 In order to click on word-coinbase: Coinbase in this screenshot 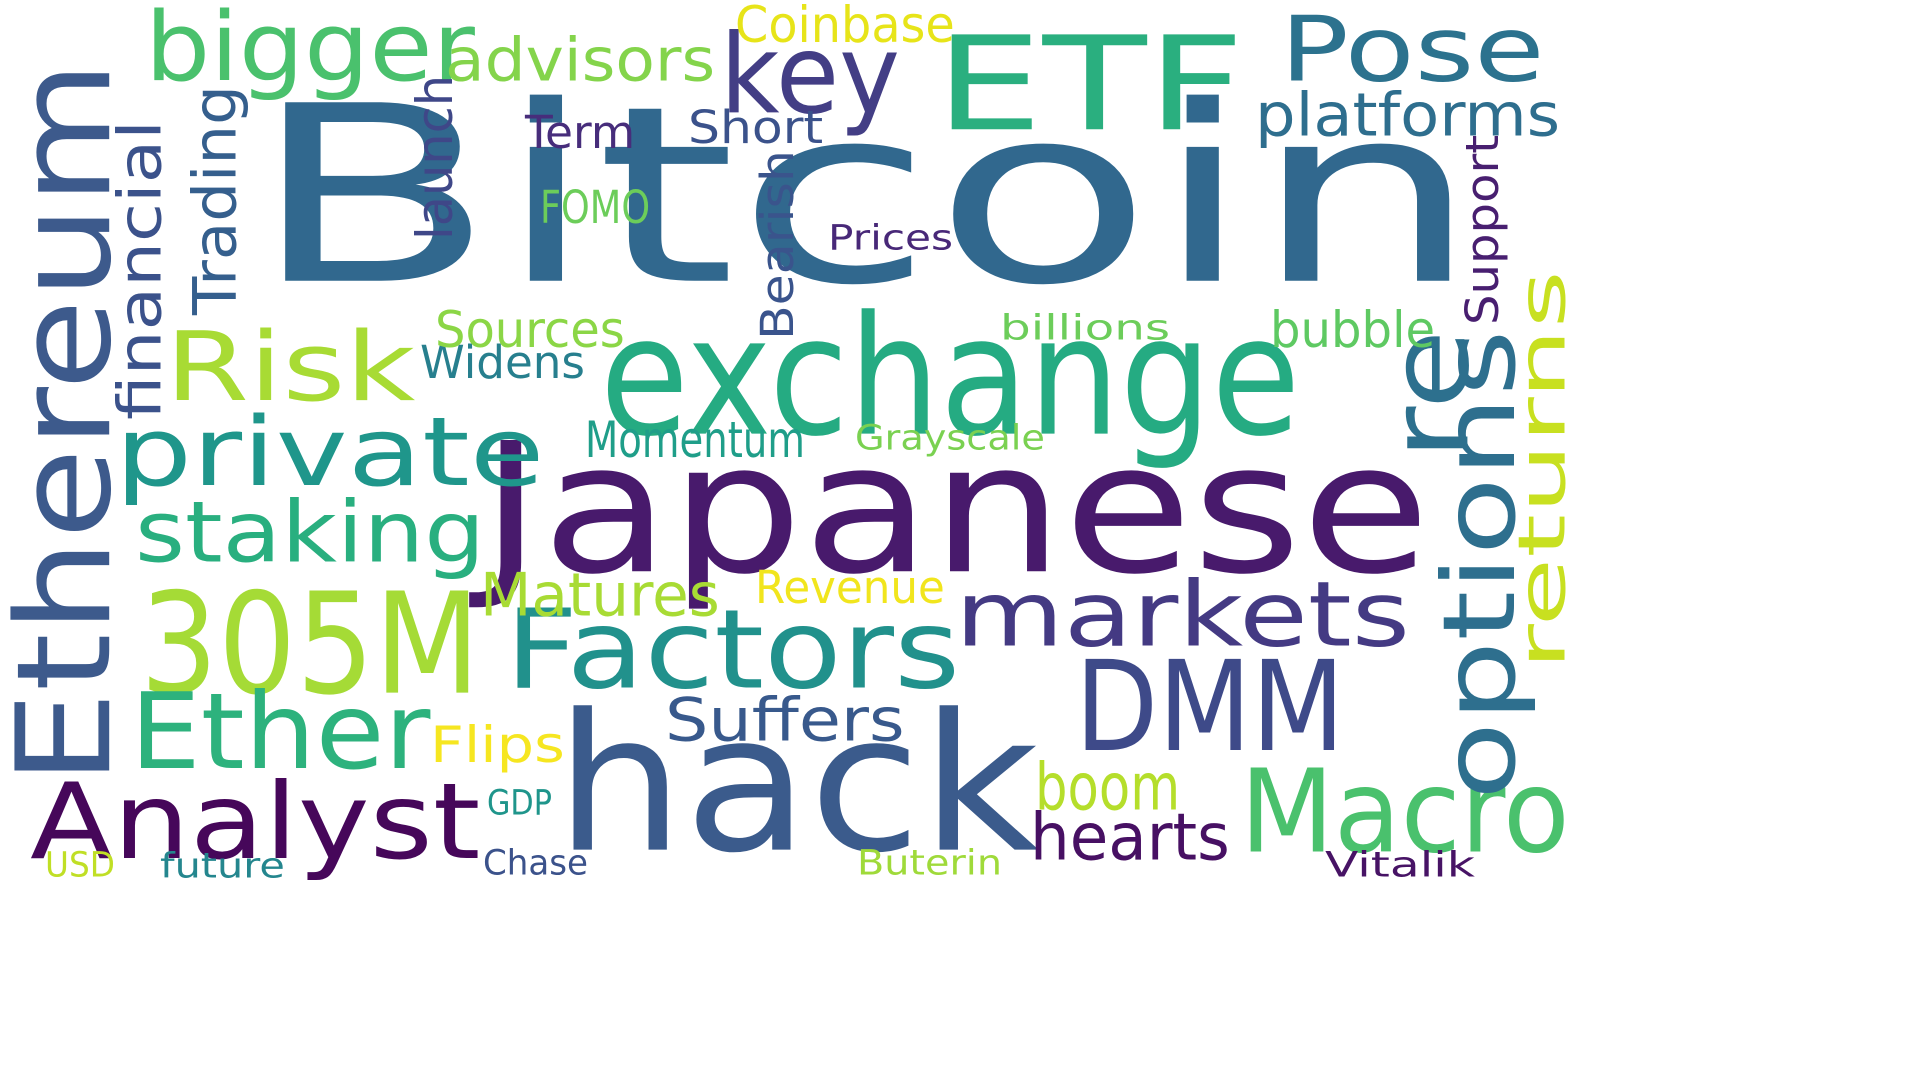, I will do `click(845, 27)`.